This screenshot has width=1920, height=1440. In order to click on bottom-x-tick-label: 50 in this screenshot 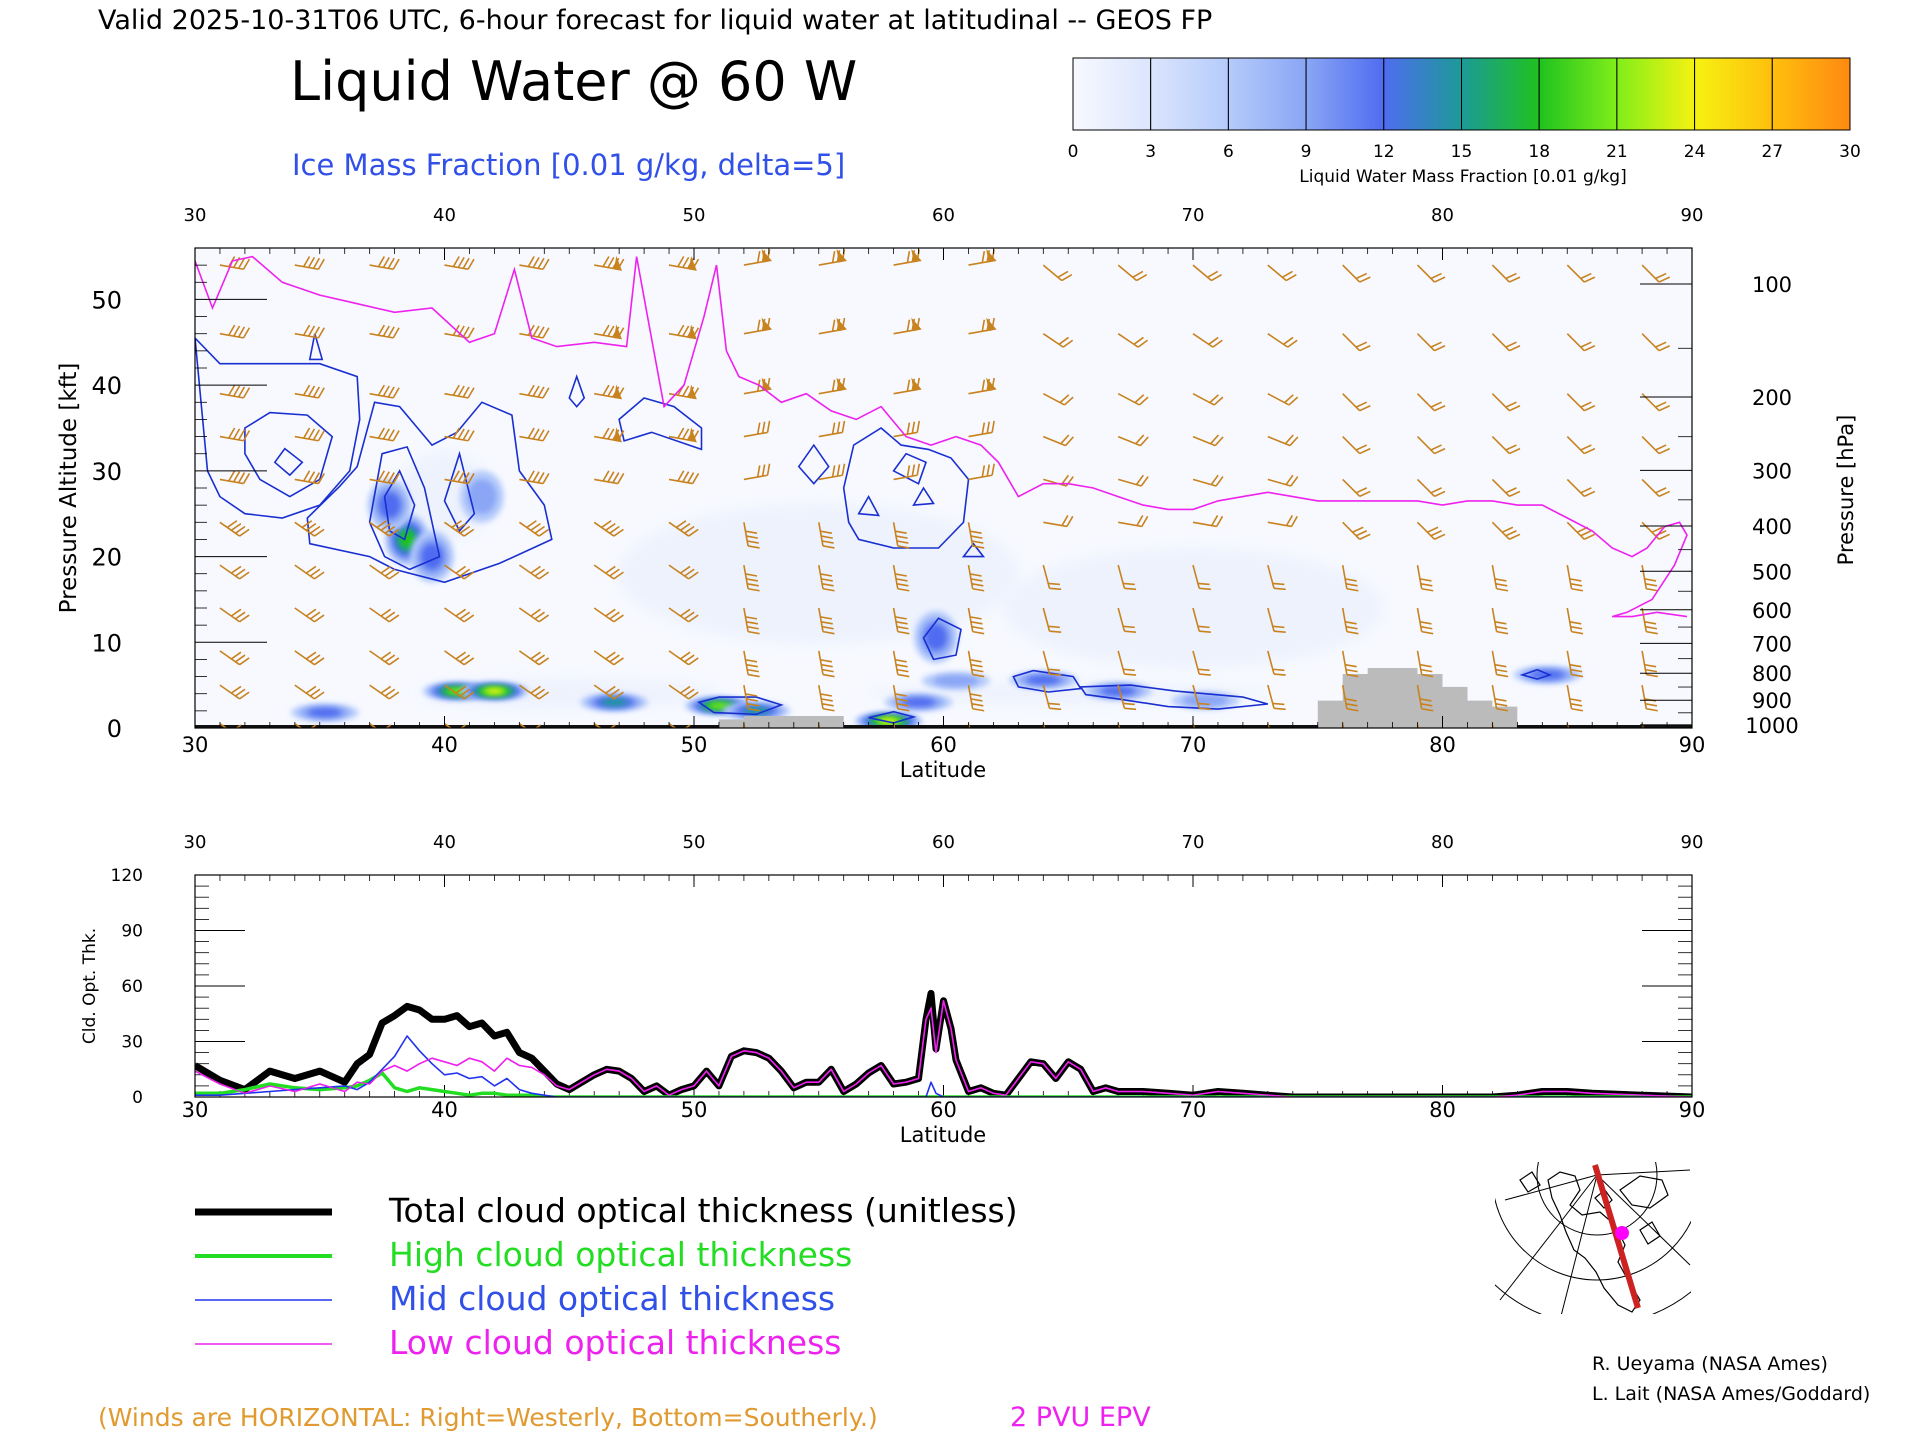, I will do `click(694, 745)`.